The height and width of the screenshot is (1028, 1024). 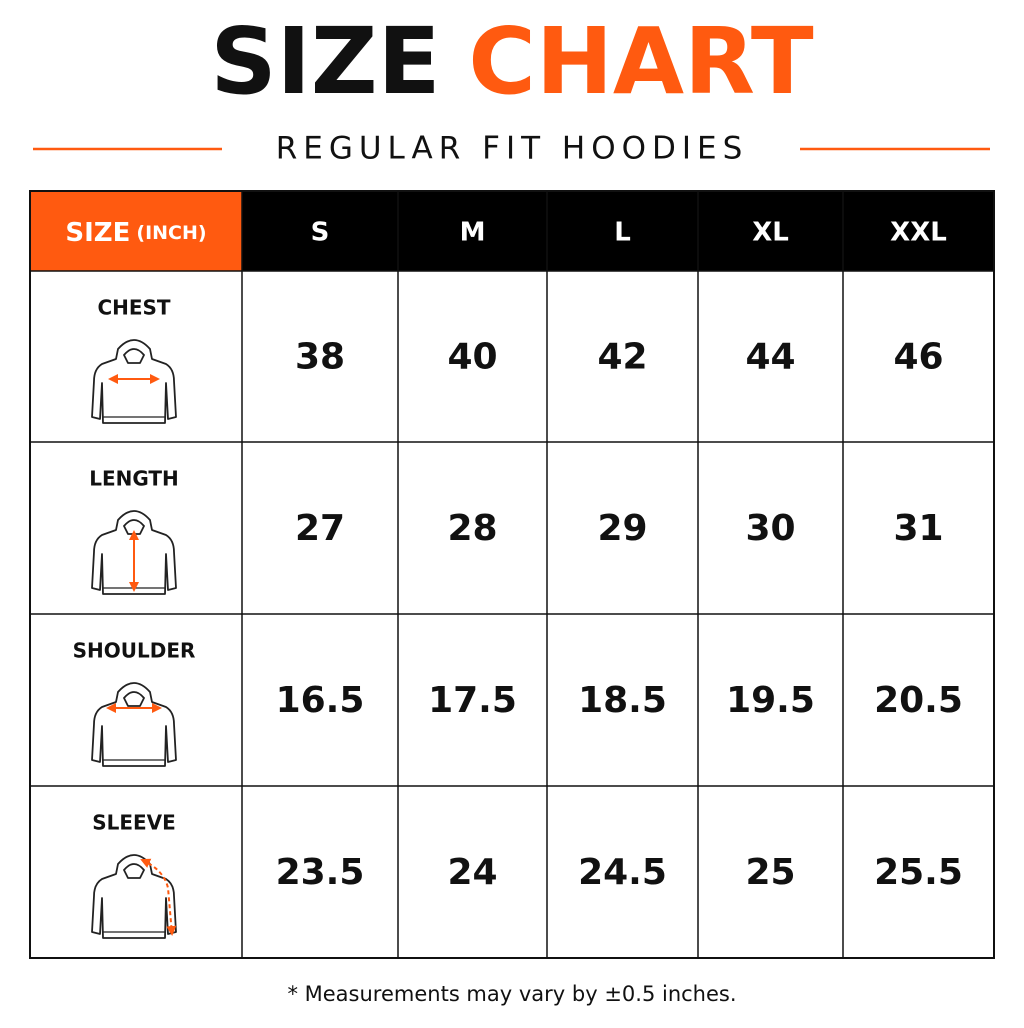 What do you see at coordinates (622, 357) in the screenshot?
I see `size-value: 42` at bounding box center [622, 357].